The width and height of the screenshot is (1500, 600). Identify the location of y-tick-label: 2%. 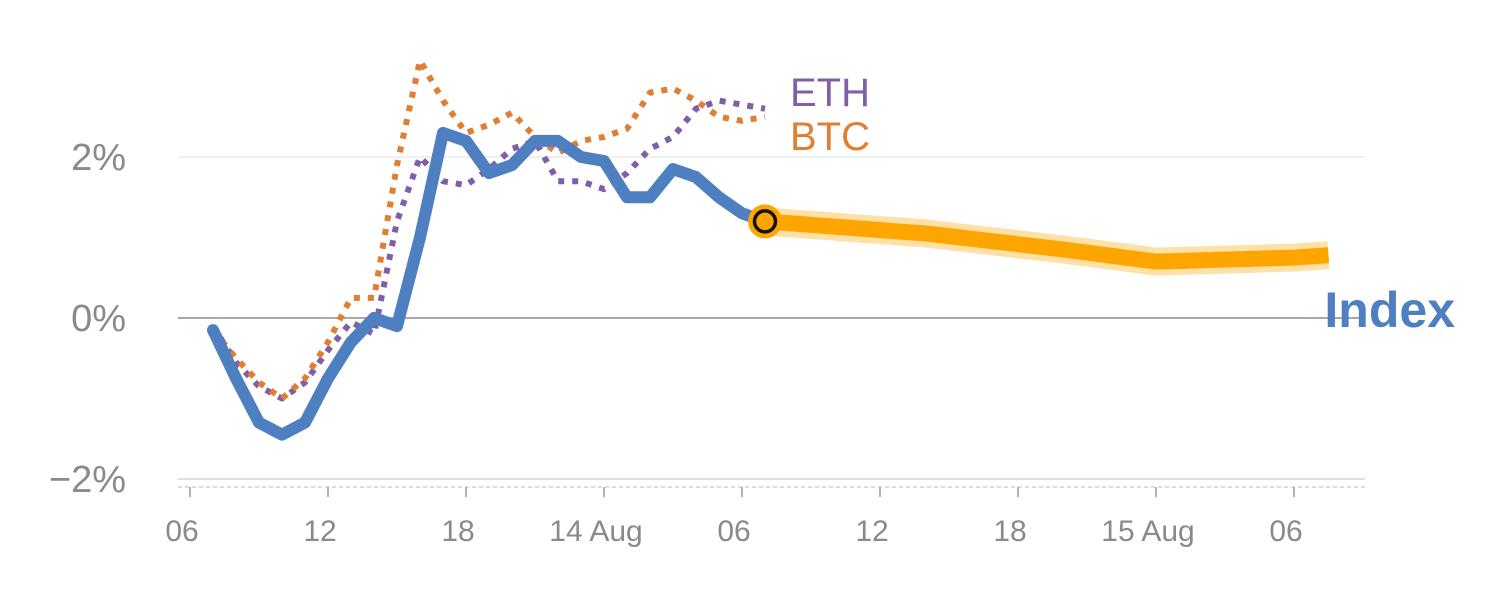
(98, 158).